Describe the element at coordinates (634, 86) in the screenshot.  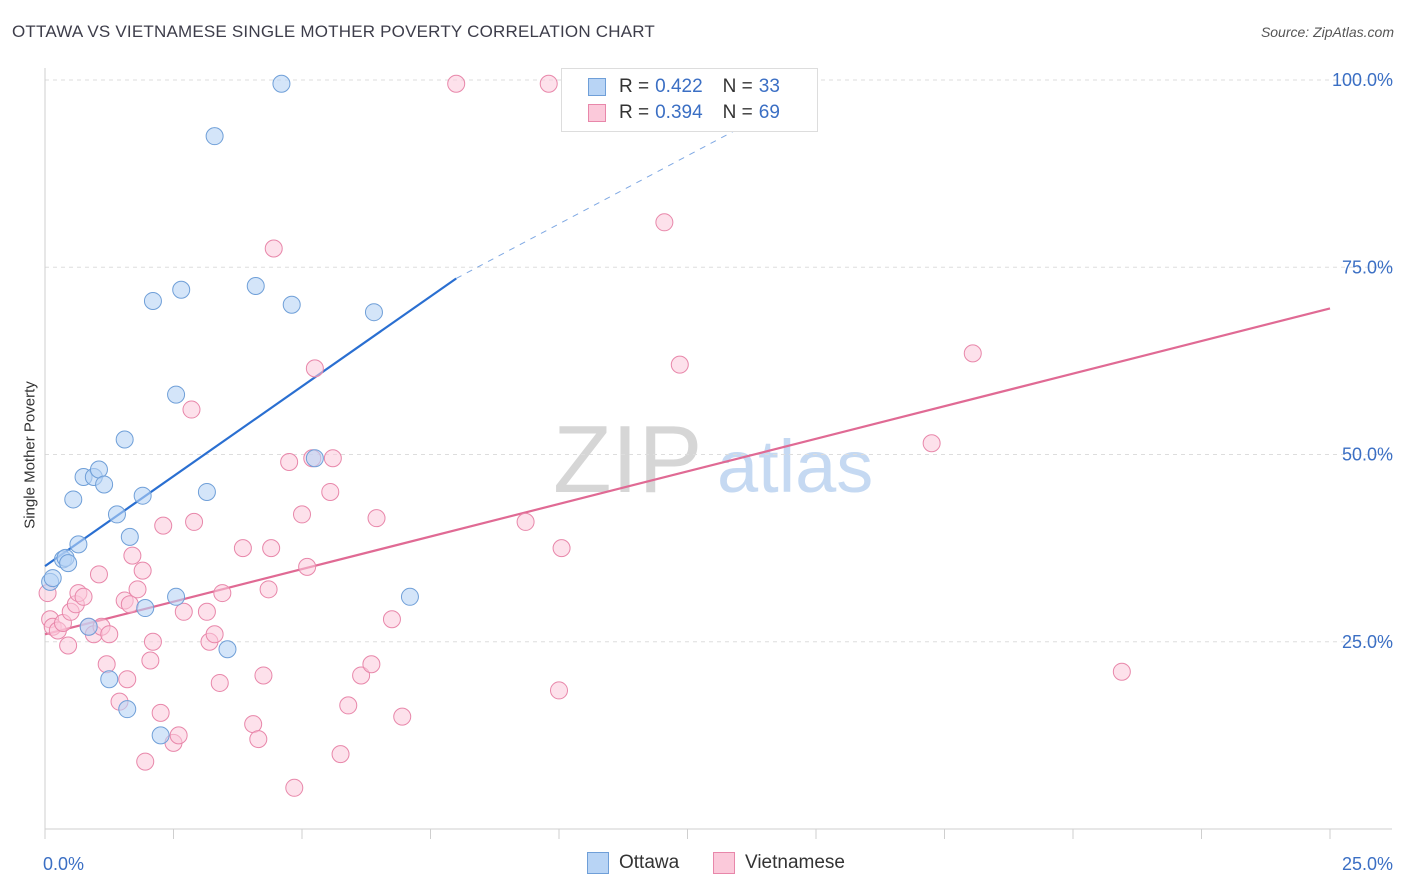
I see `legend-r-label: R =` at that location.